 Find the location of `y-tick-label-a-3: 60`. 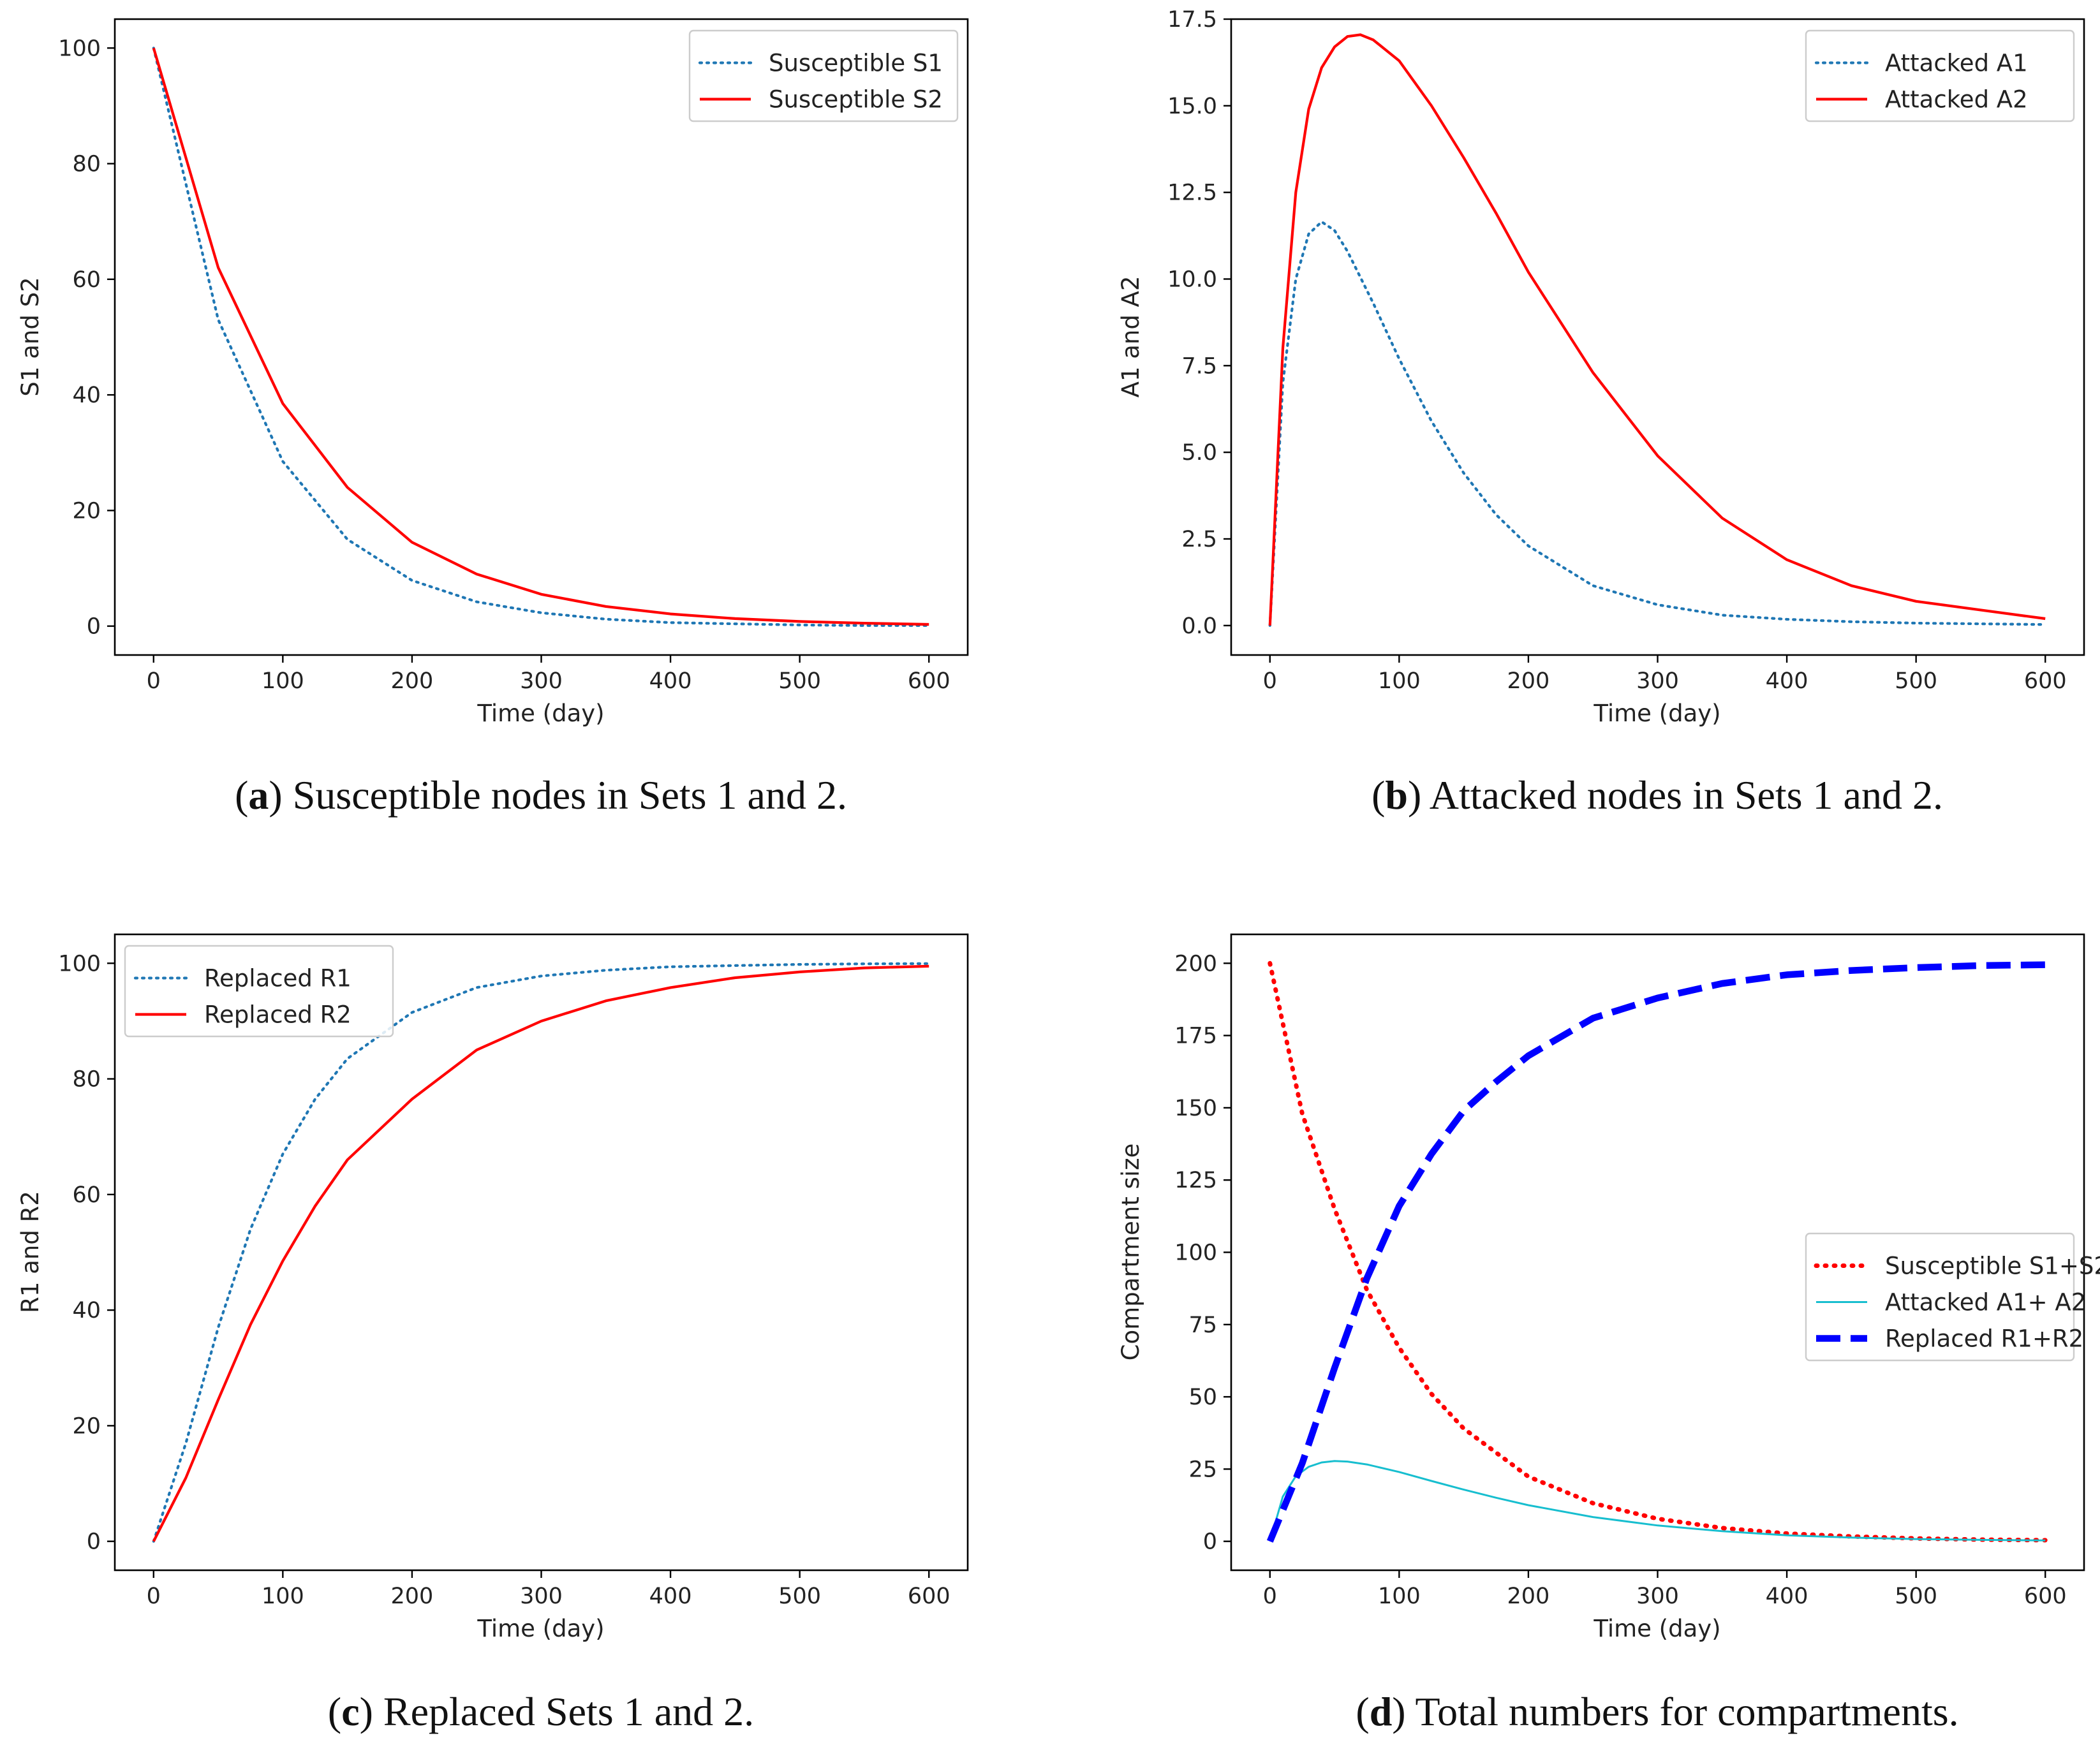

y-tick-label-a-3: 60 is located at coordinates (87, 280).